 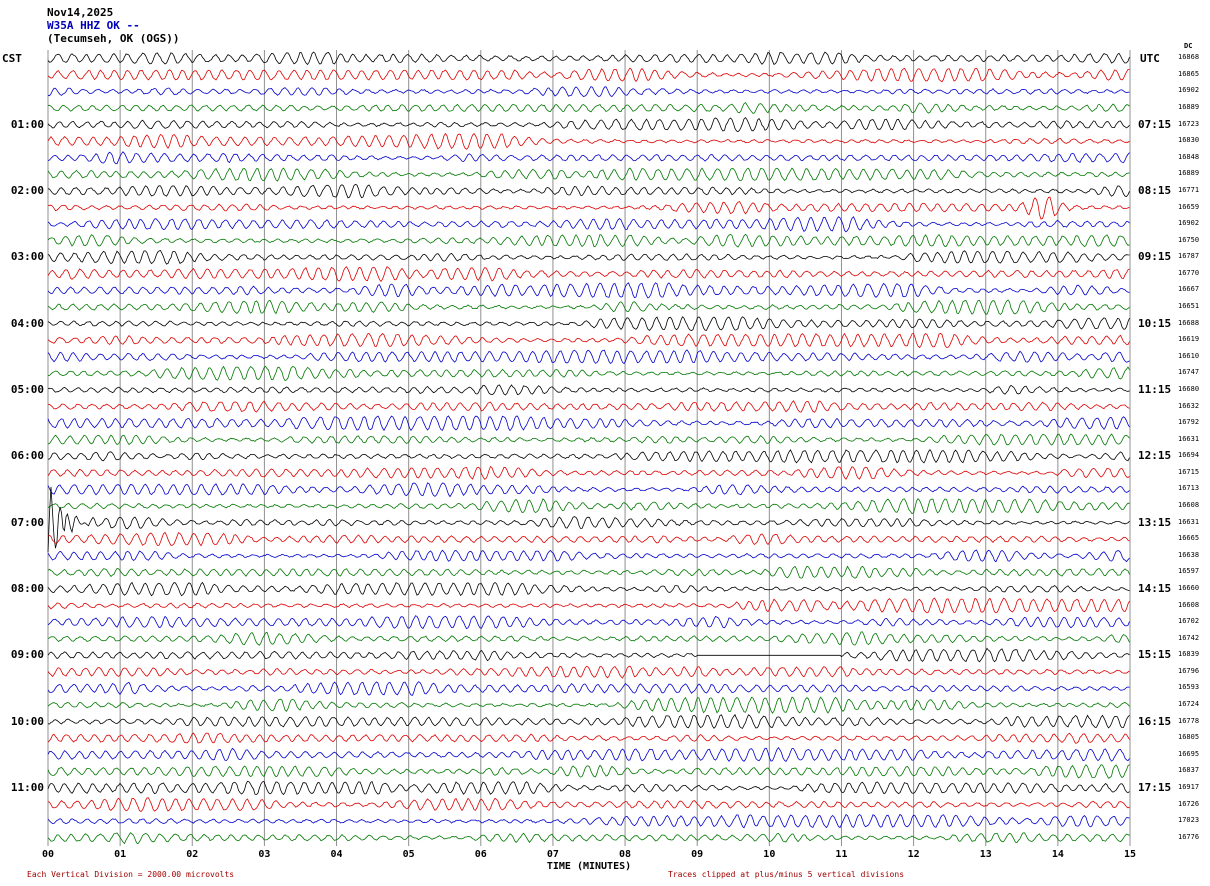 I want to click on right-hour-label: 16:15, so click(x=1155, y=721).